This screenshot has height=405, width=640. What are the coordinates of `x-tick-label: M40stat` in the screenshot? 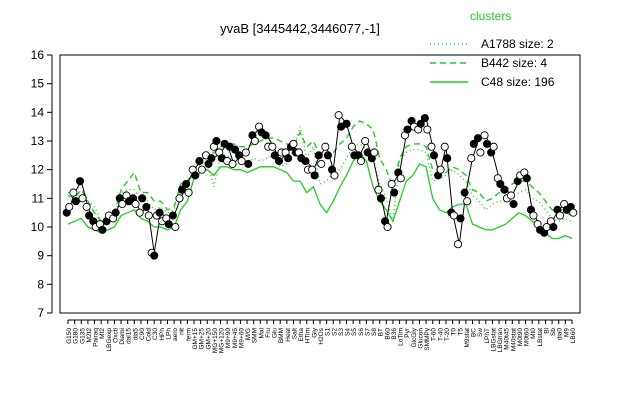 It's located at (513, 339).